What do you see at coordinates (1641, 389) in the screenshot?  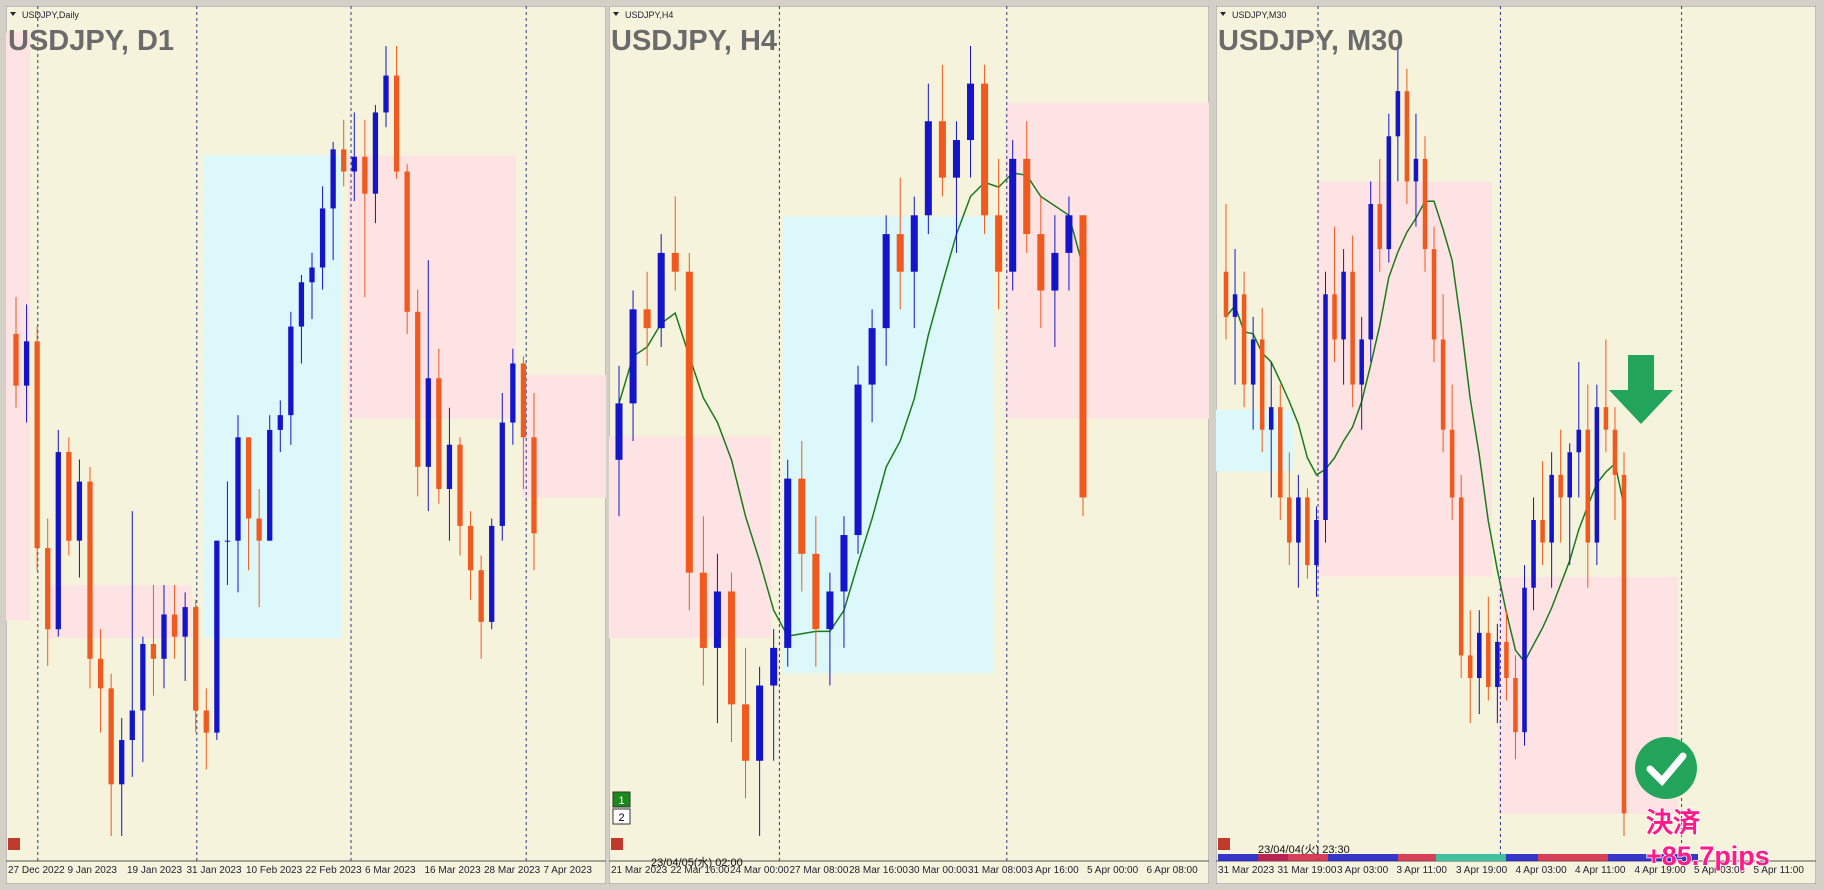 I see `signal-arrow` at bounding box center [1641, 389].